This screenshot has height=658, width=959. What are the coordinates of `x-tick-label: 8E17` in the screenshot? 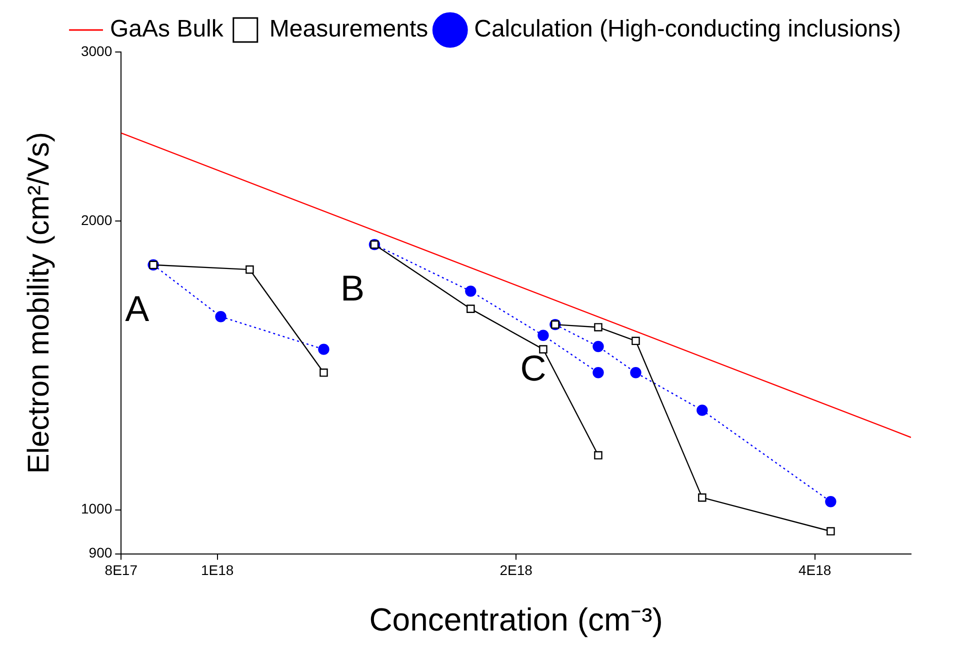 It's located at (121, 570).